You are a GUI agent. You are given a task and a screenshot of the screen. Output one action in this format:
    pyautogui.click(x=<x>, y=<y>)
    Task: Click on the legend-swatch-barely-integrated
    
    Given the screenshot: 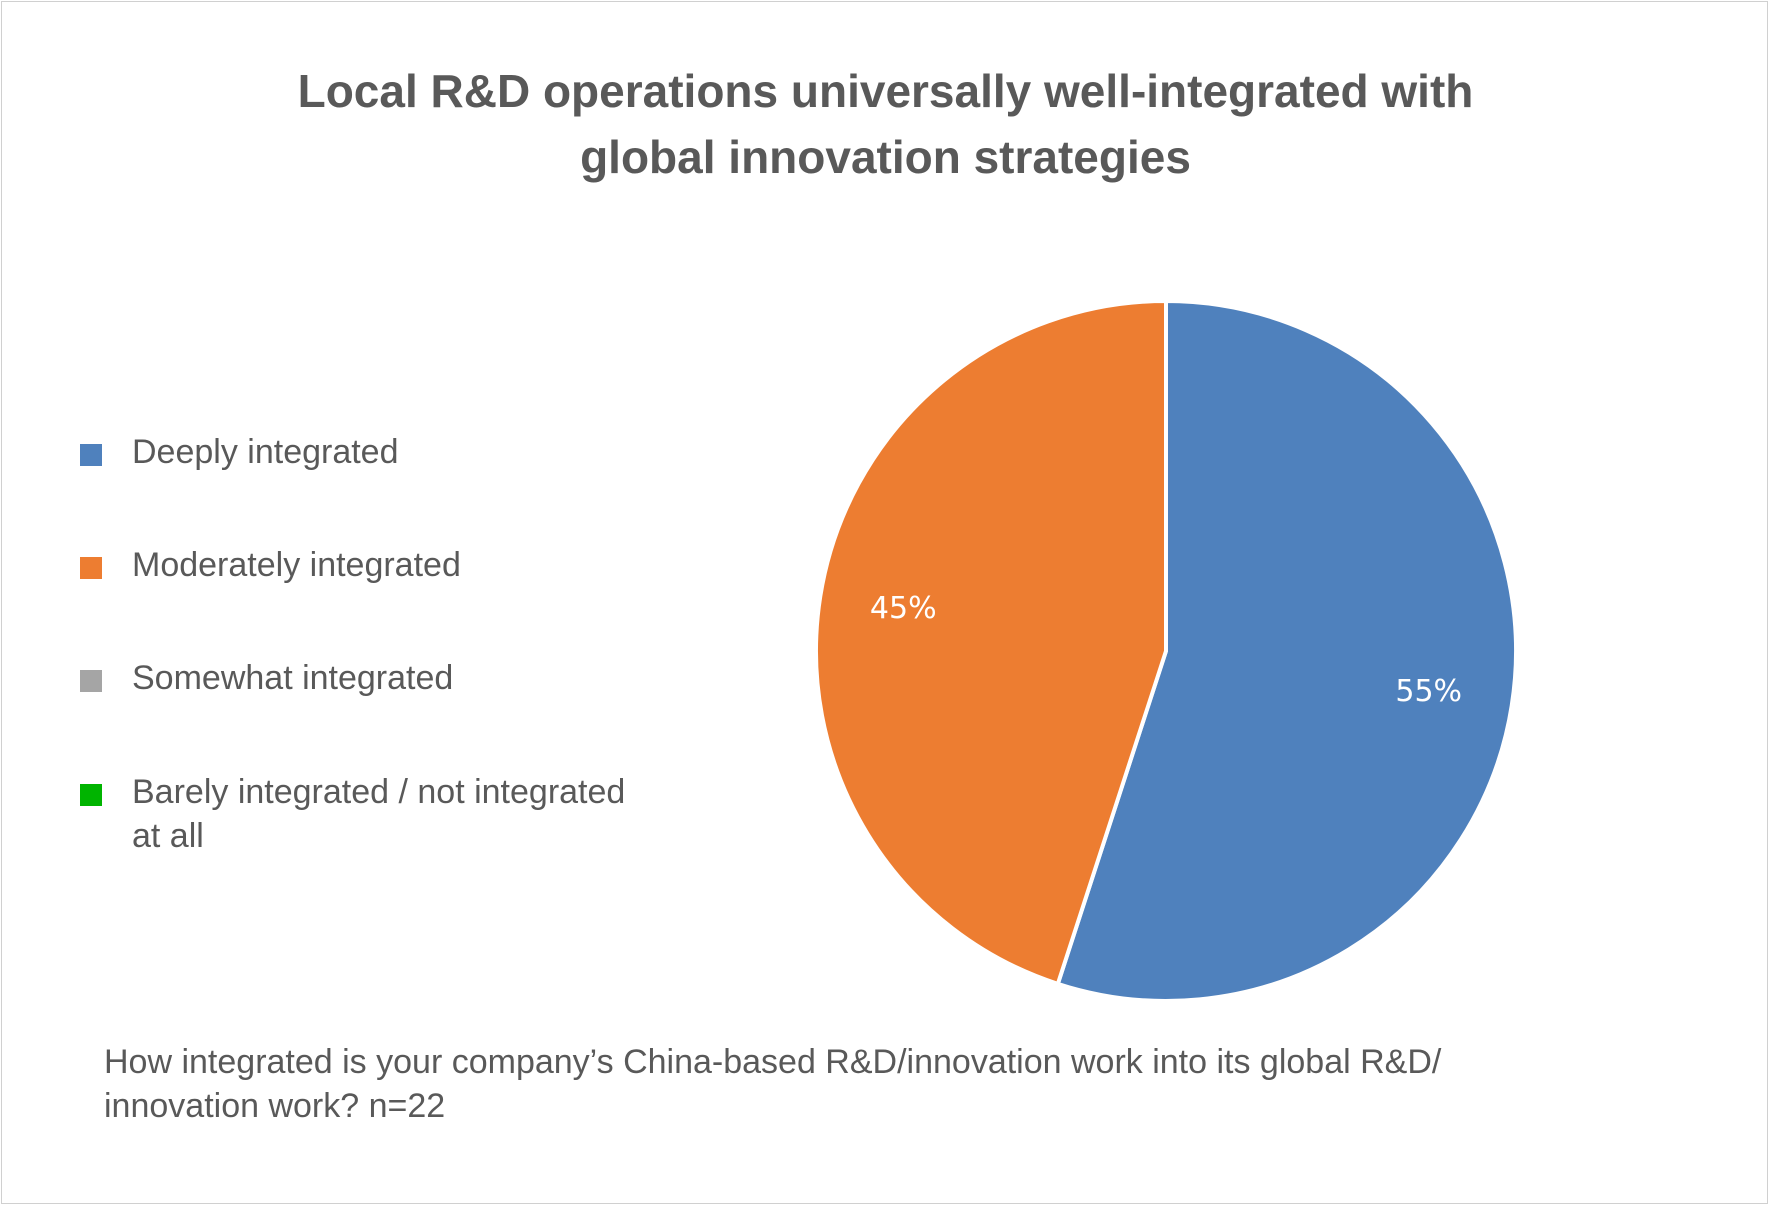 What is the action you would take?
    pyautogui.click(x=91, y=795)
    